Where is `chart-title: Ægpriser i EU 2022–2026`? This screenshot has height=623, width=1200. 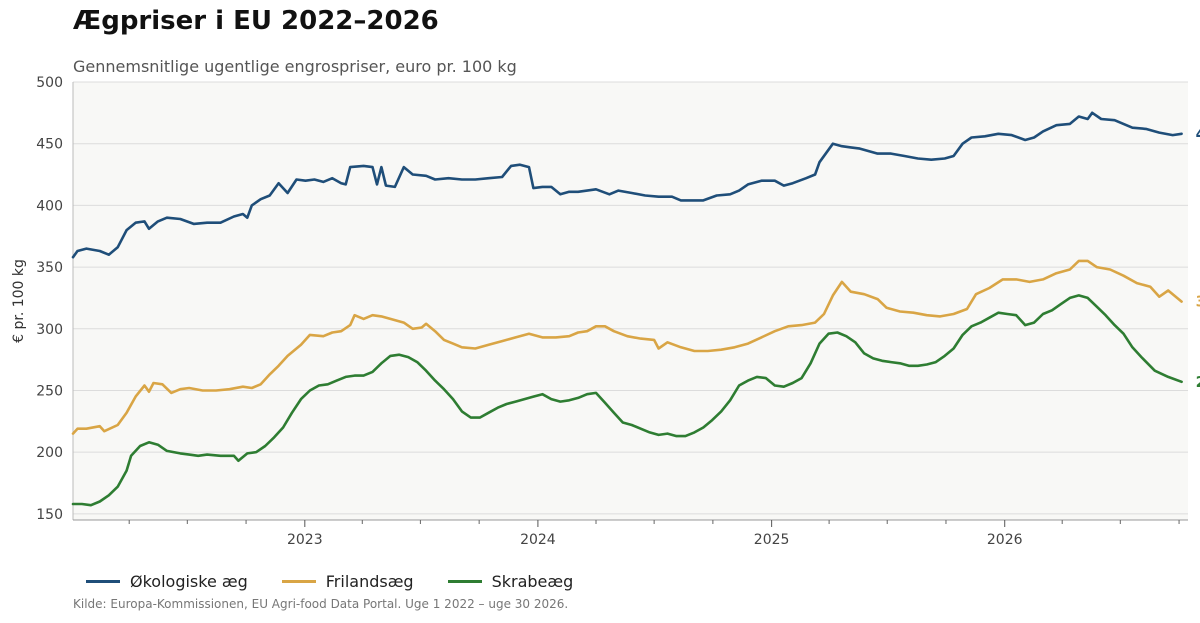 chart-title: Ægpriser i EU 2022–2026 is located at coordinates (256, 21).